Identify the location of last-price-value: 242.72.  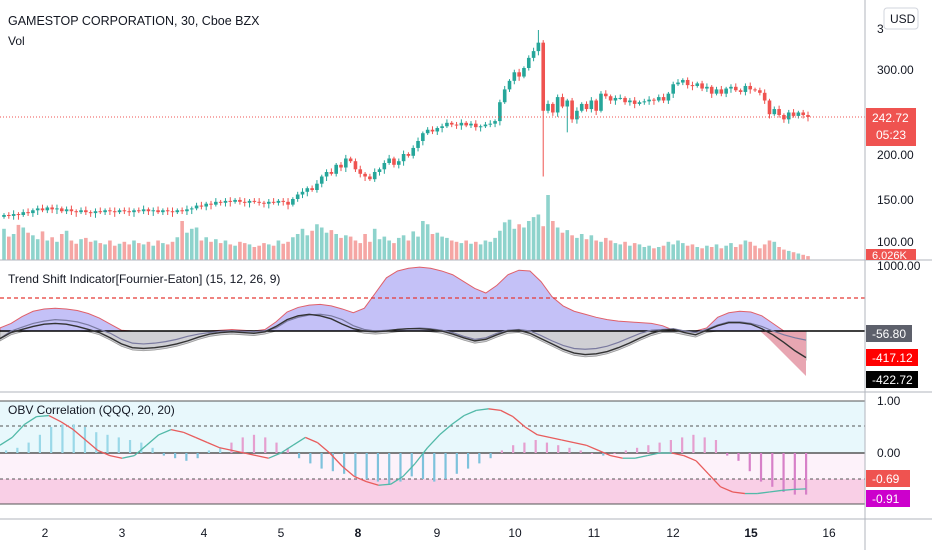
(890, 118).